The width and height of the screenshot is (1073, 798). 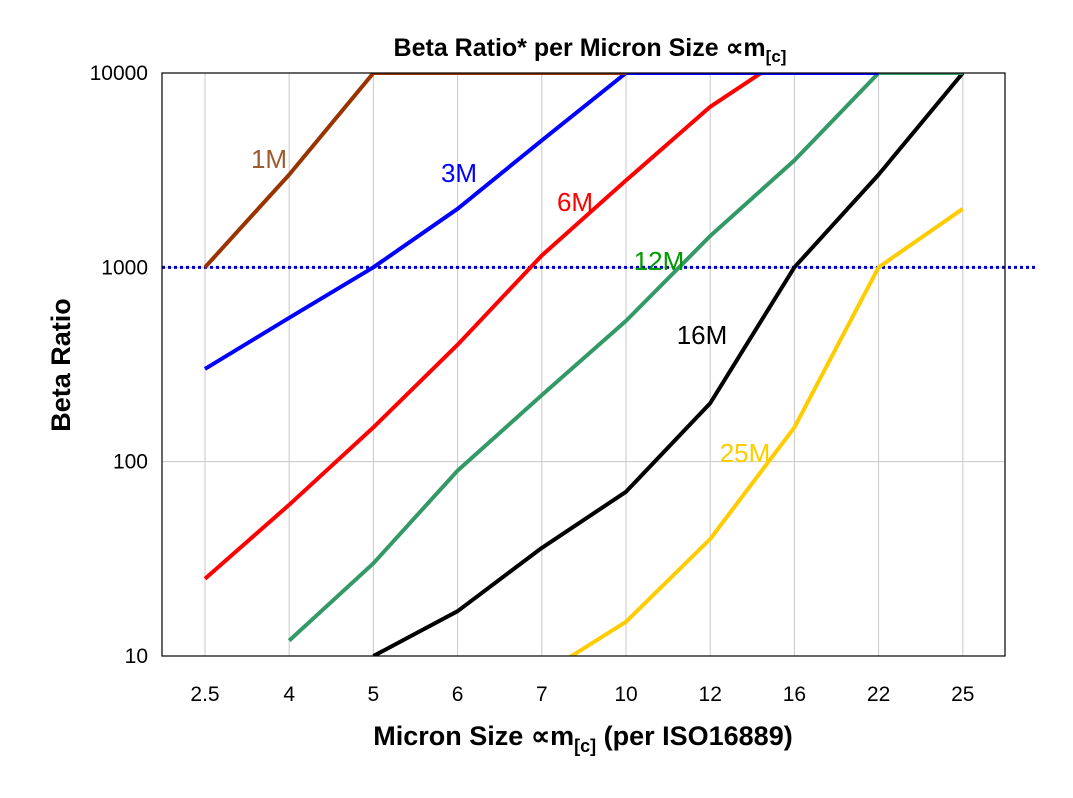 What do you see at coordinates (710, 694) in the screenshot?
I see `x-tick-label: 12` at bounding box center [710, 694].